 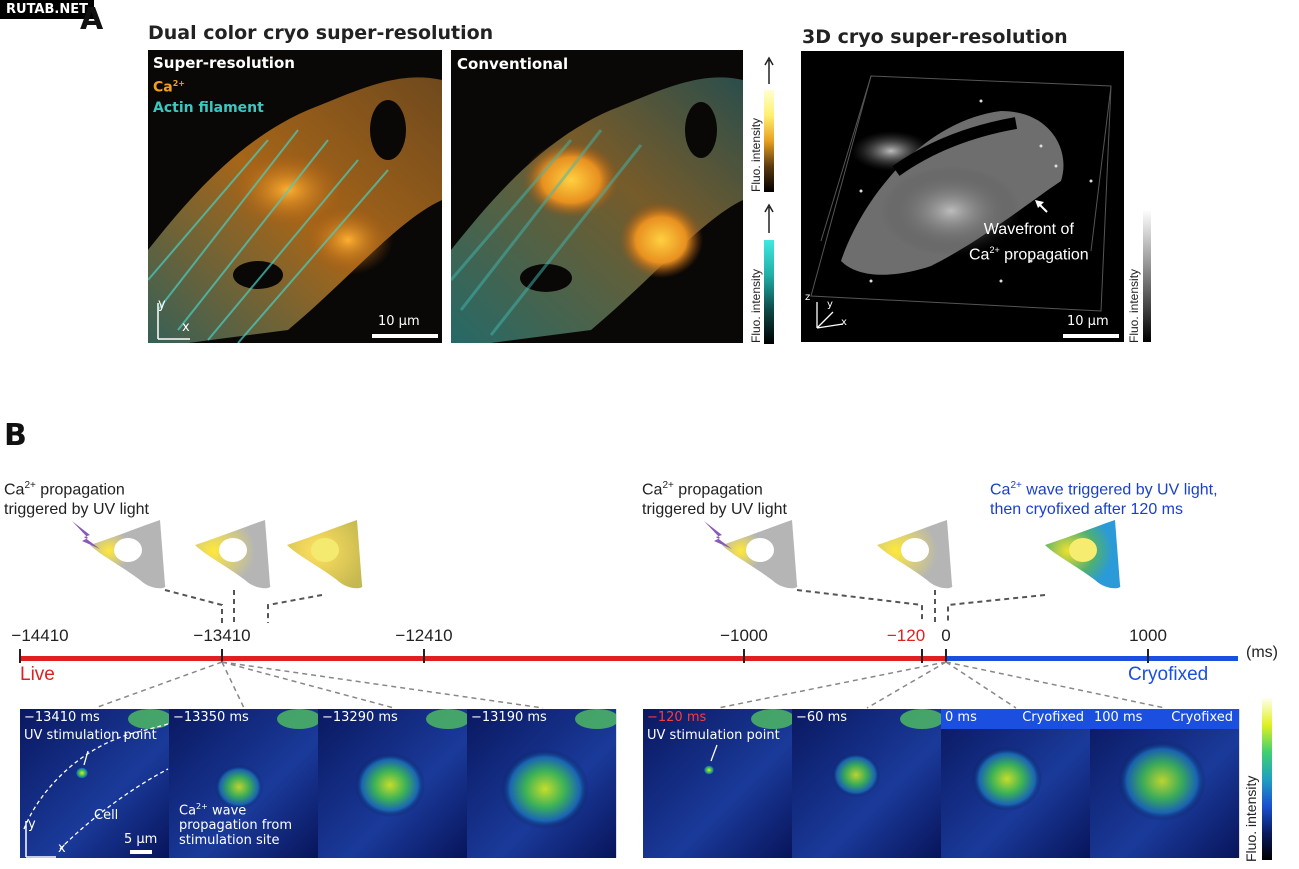 I want to click on timelapse-frame: −60 ms, so click(x=867, y=783).